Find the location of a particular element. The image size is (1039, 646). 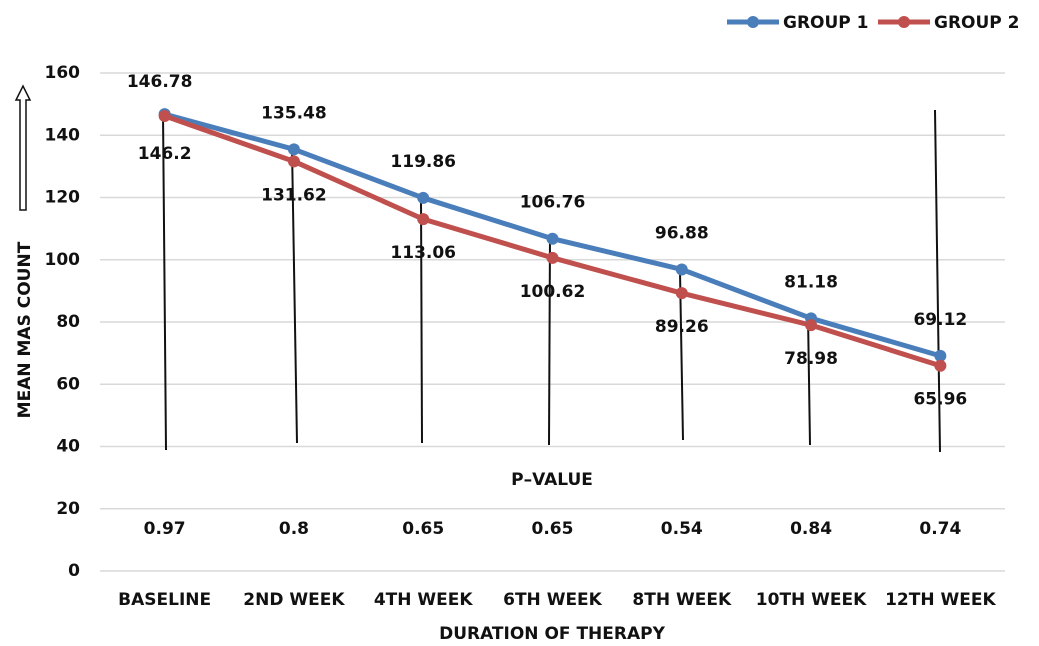

p-value: 0.84 is located at coordinates (811, 529).